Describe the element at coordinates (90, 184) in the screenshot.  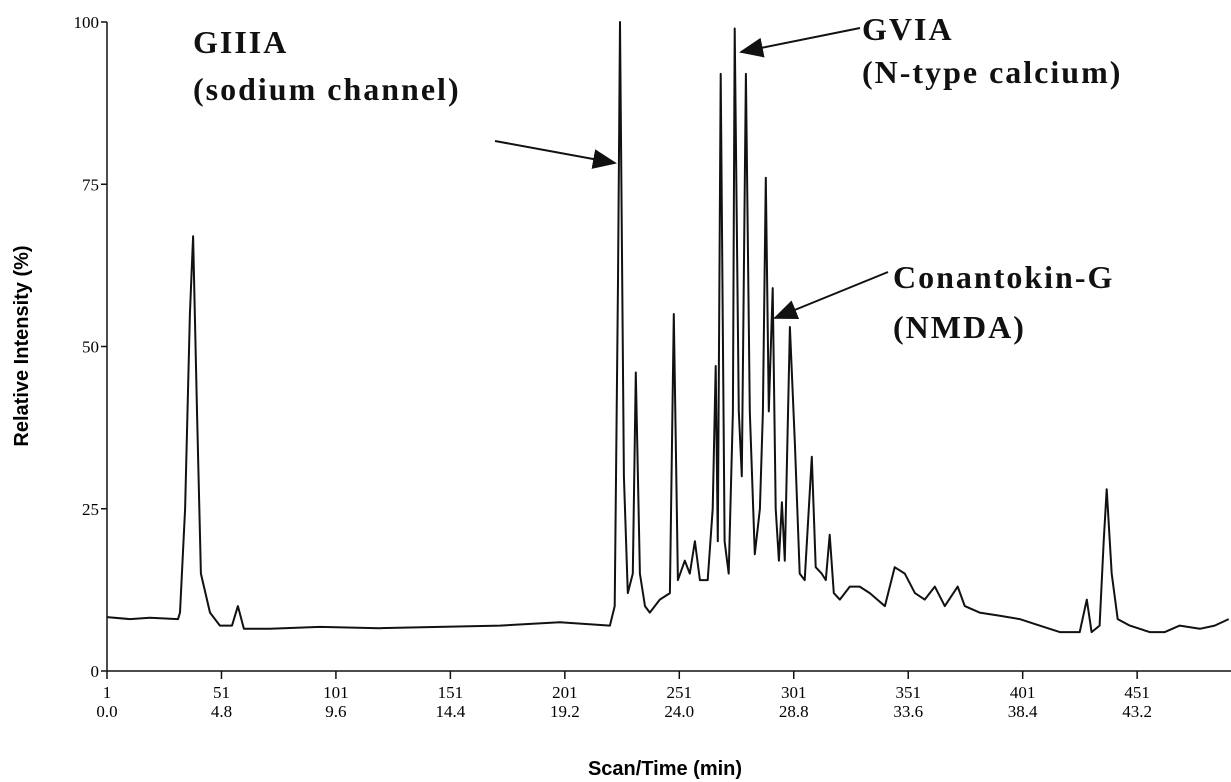
I see `y-tick-label: 75` at that location.